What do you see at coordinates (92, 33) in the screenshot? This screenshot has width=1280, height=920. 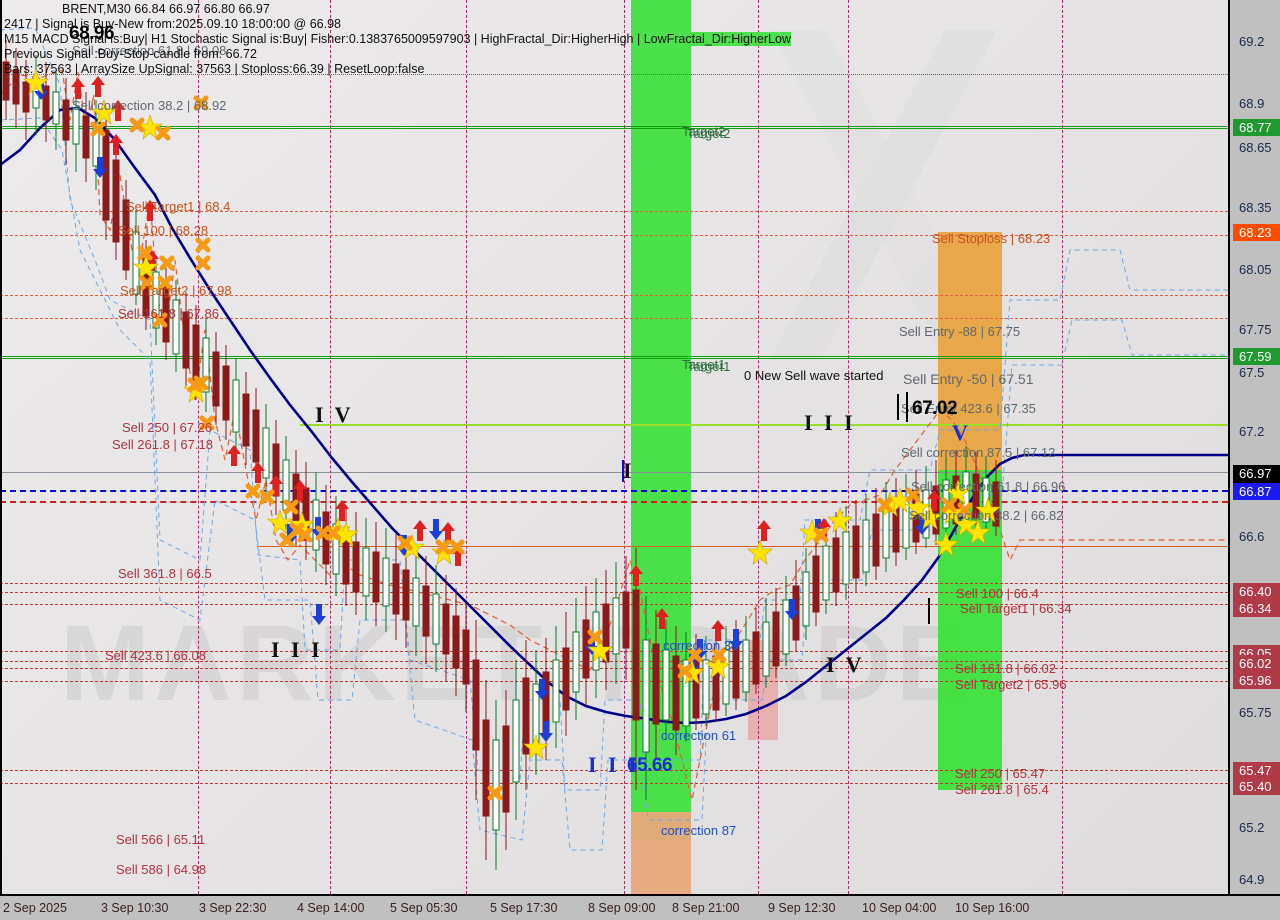 I see `price-callout-high: 68.96` at bounding box center [92, 33].